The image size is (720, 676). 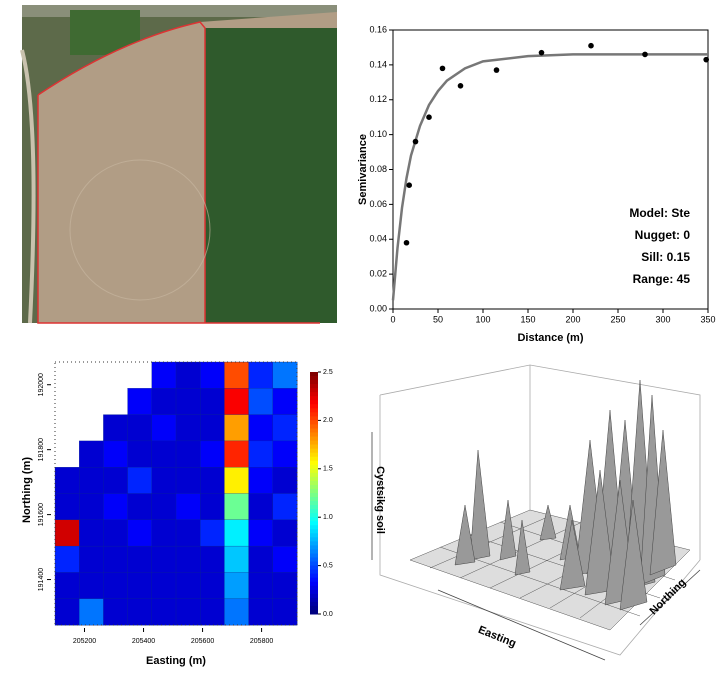 What do you see at coordinates (202, 641) in the screenshot?
I see `x-tick-label: 205600` at bounding box center [202, 641].